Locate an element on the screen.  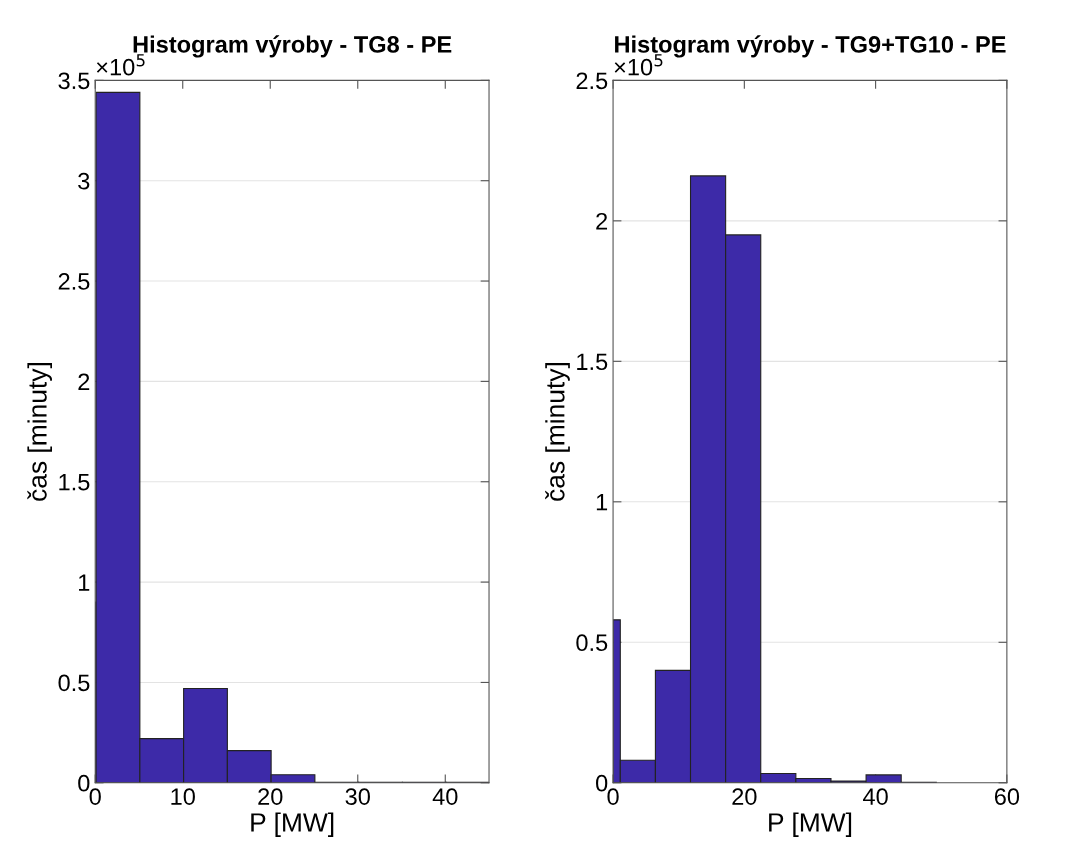
x-tick-label: 60 is located at coordinates (1007, 796).